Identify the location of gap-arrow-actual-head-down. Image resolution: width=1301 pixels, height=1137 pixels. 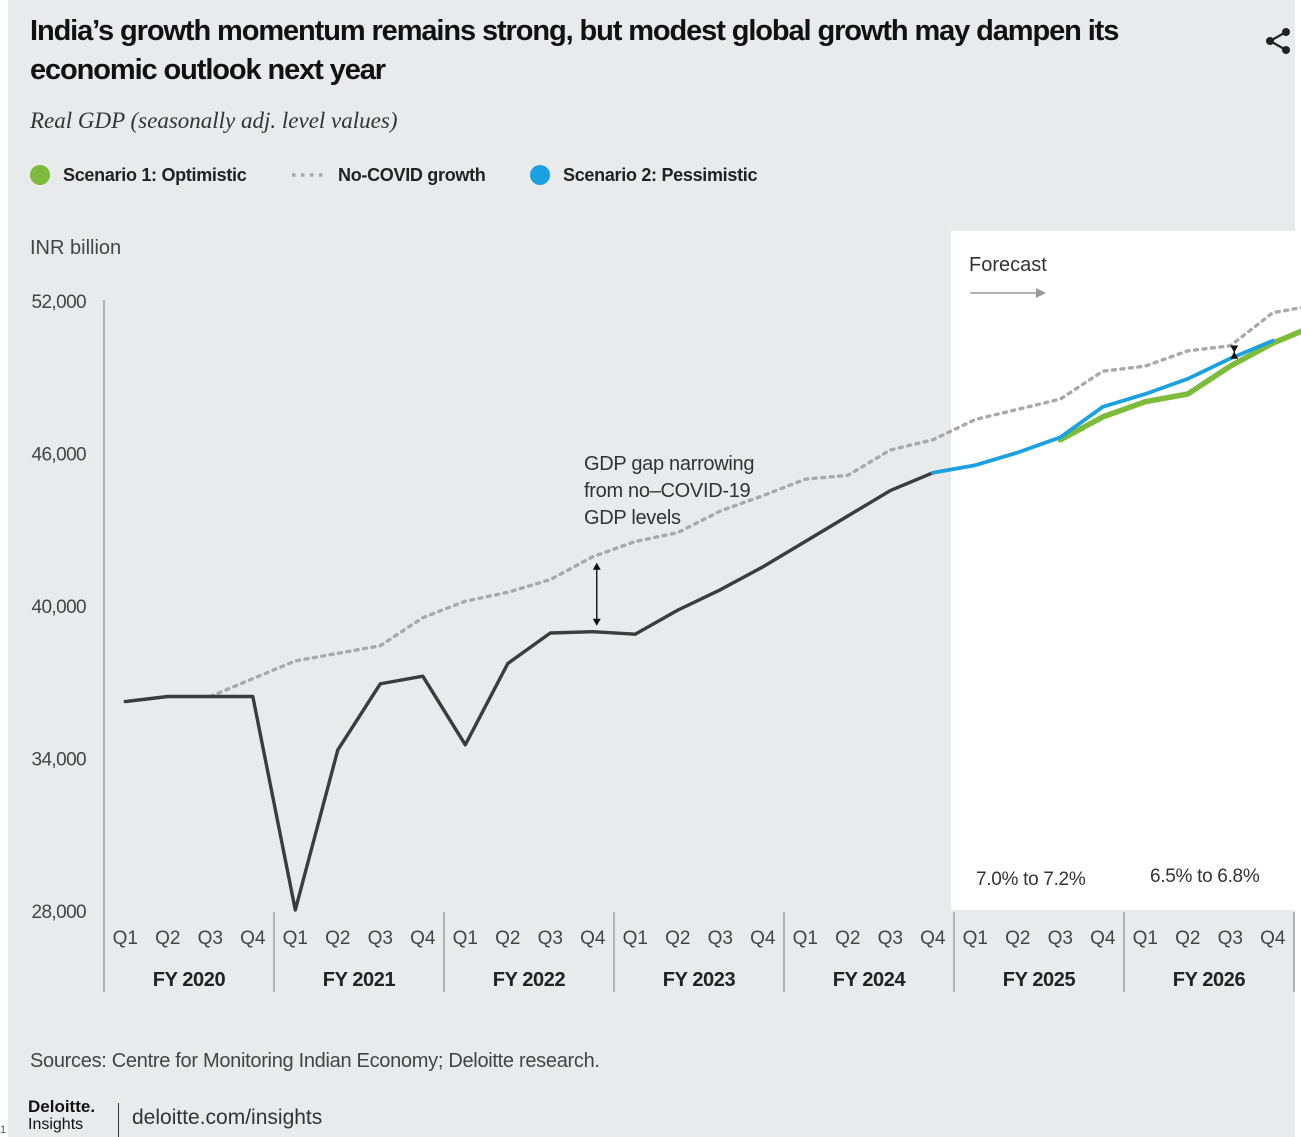
(596, 622).